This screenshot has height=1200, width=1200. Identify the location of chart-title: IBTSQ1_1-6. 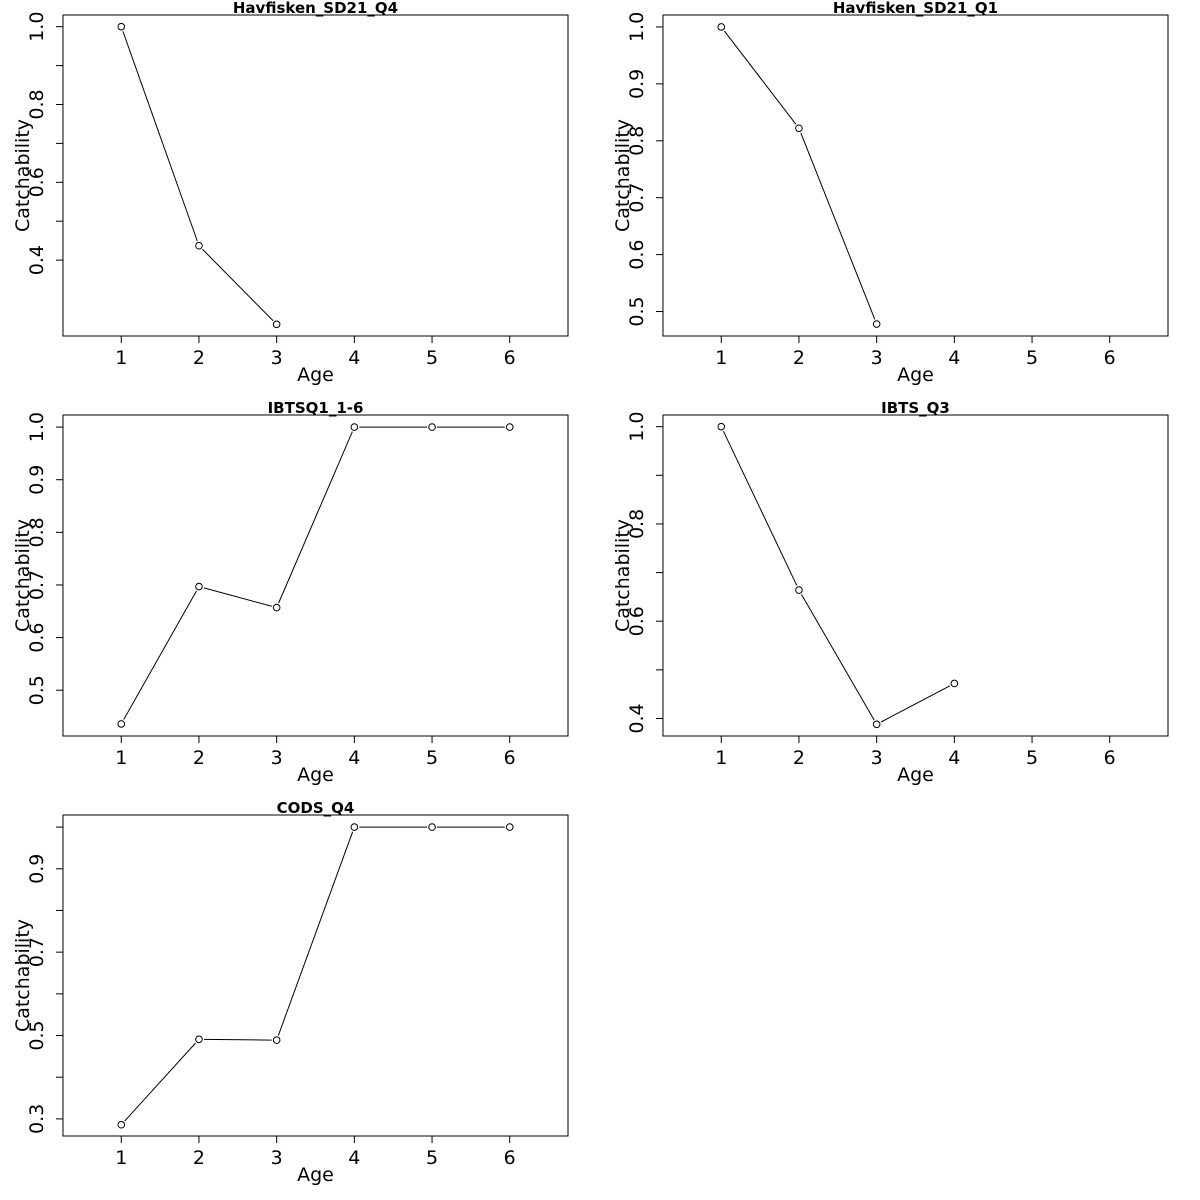
(316, 408).